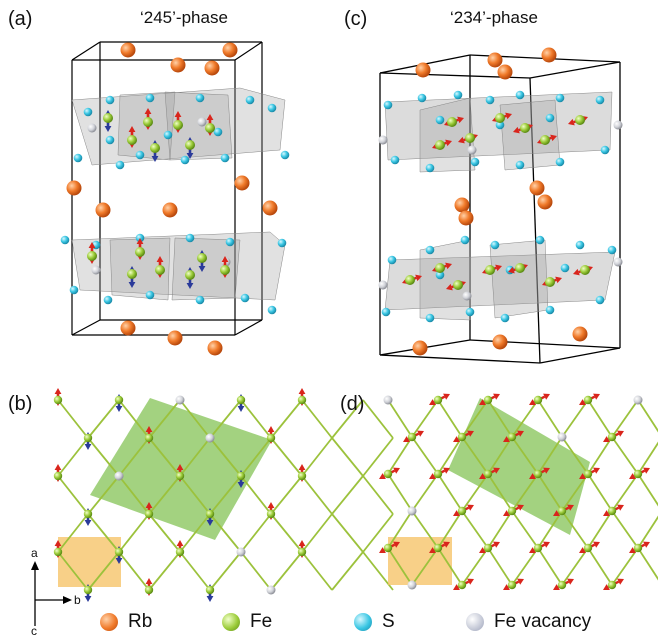 The image size is (658, 640). What do you see at coordinates (518, 492) in the screenshot?
I see `panel-d-fe-plane` at bounding box center [518, 492].